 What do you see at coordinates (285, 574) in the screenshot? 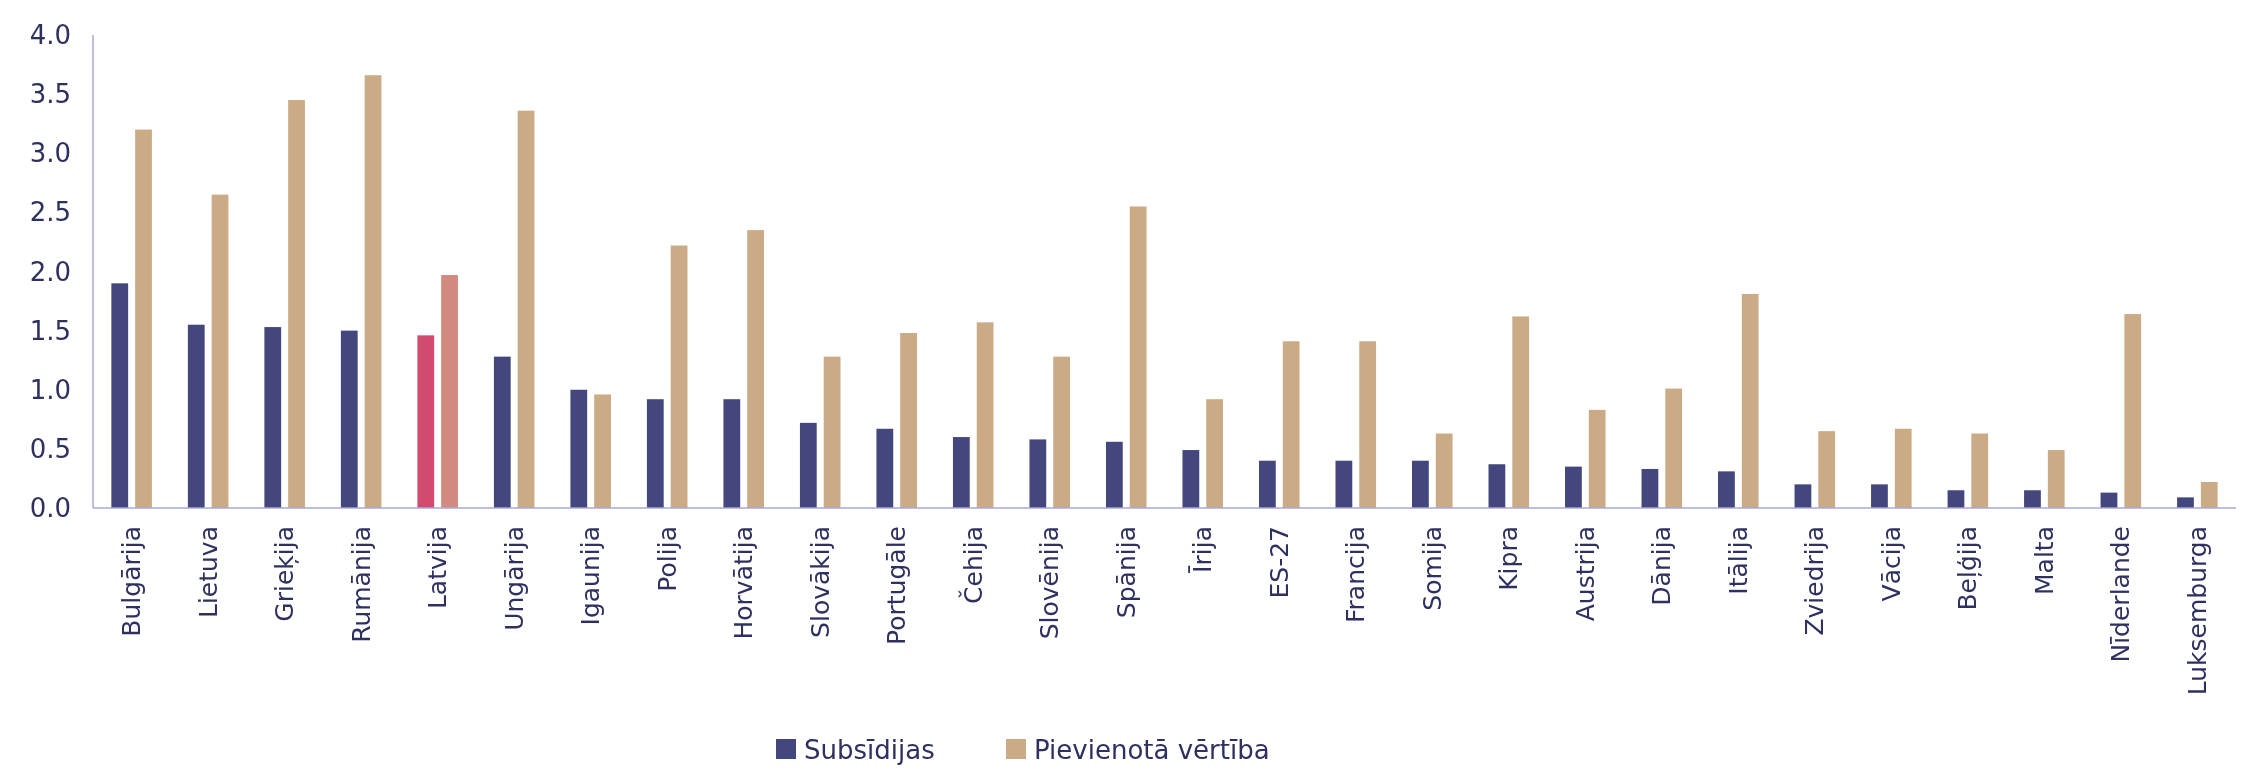
I see `x-tick-label: Grieķija` at bounding box center [285, 574].